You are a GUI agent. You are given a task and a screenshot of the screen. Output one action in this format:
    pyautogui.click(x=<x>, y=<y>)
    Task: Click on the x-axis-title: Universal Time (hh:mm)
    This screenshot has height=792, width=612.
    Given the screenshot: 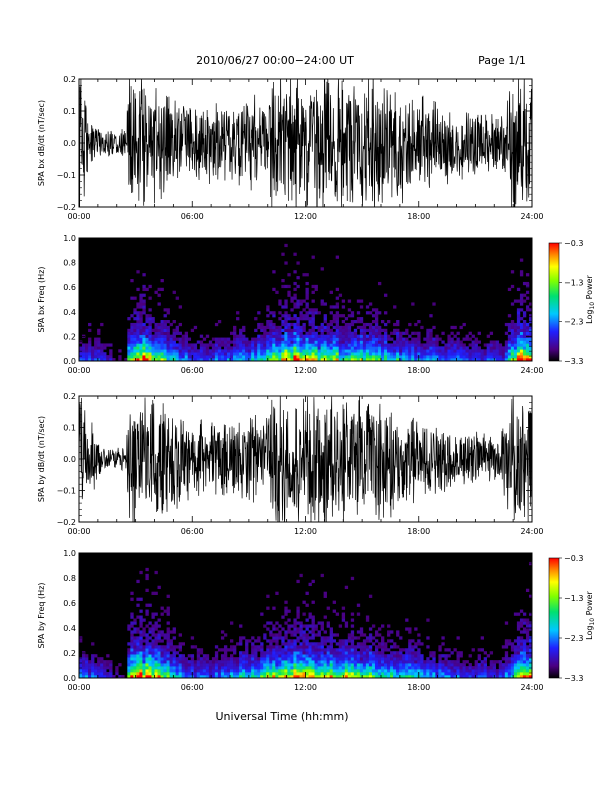 What is the action you would take?
    pyautogui.click(x=282, y=716)
    